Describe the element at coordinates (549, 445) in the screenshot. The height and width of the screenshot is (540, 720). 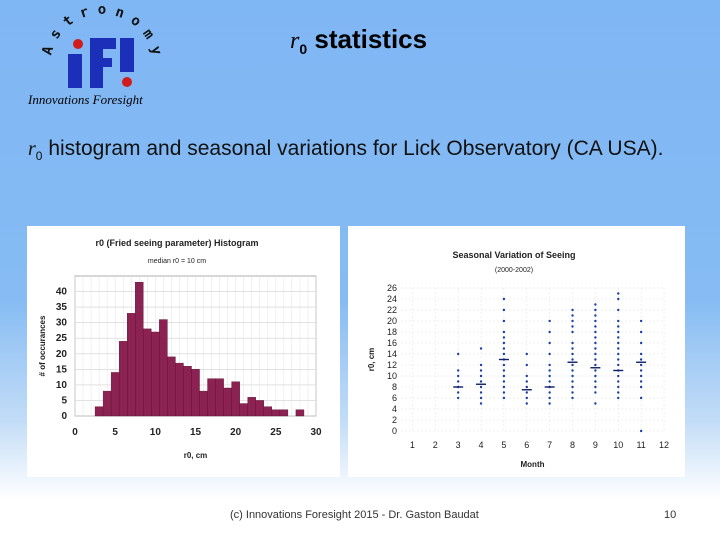
I see `seasonal-x-tick: 7` at that location.